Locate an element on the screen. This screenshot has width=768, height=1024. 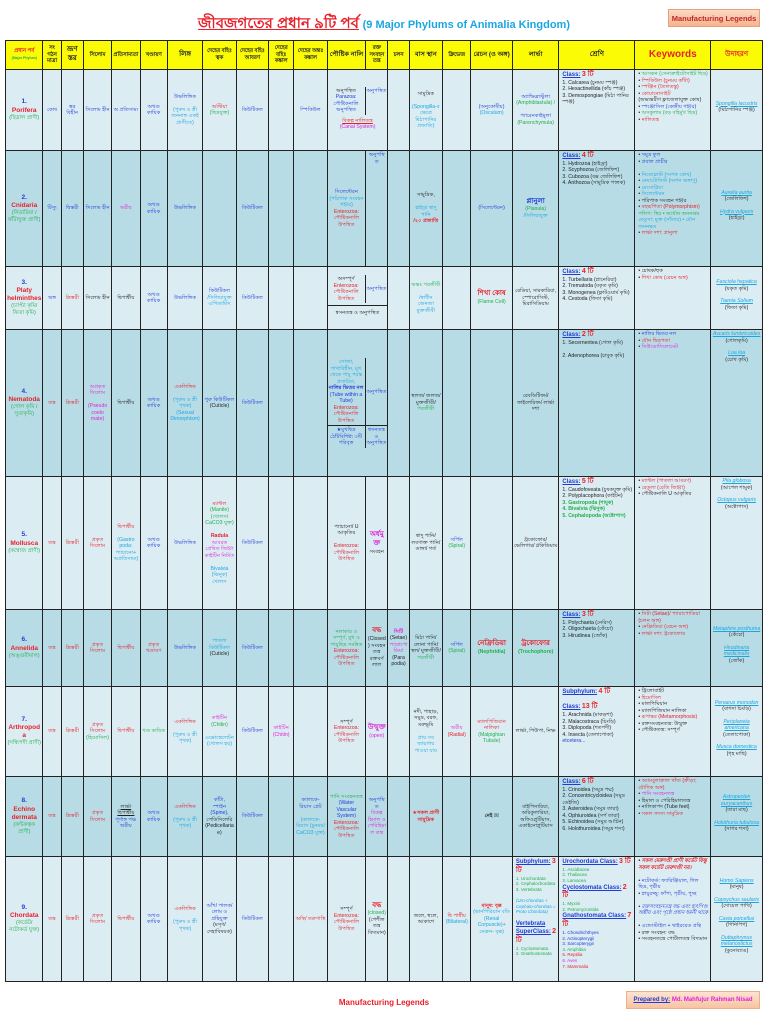
organization-cell: অঙ্গ is located at coordinates (52, 298).